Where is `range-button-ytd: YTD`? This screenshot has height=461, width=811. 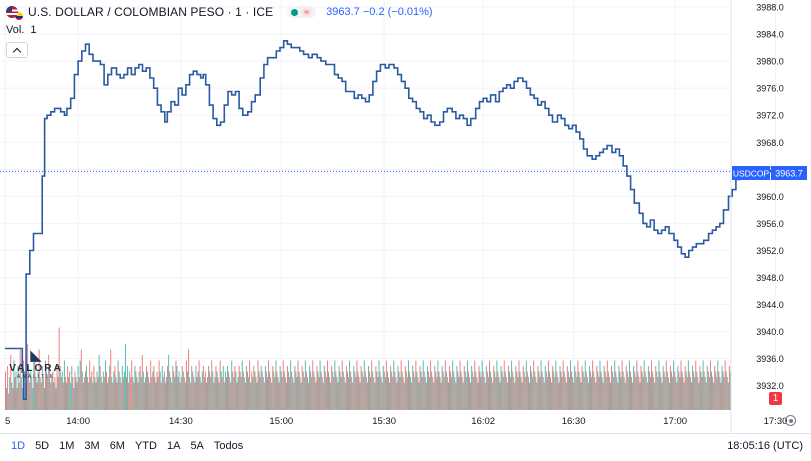
range-button-ytd: YTD is located at coordinates (145, 446).